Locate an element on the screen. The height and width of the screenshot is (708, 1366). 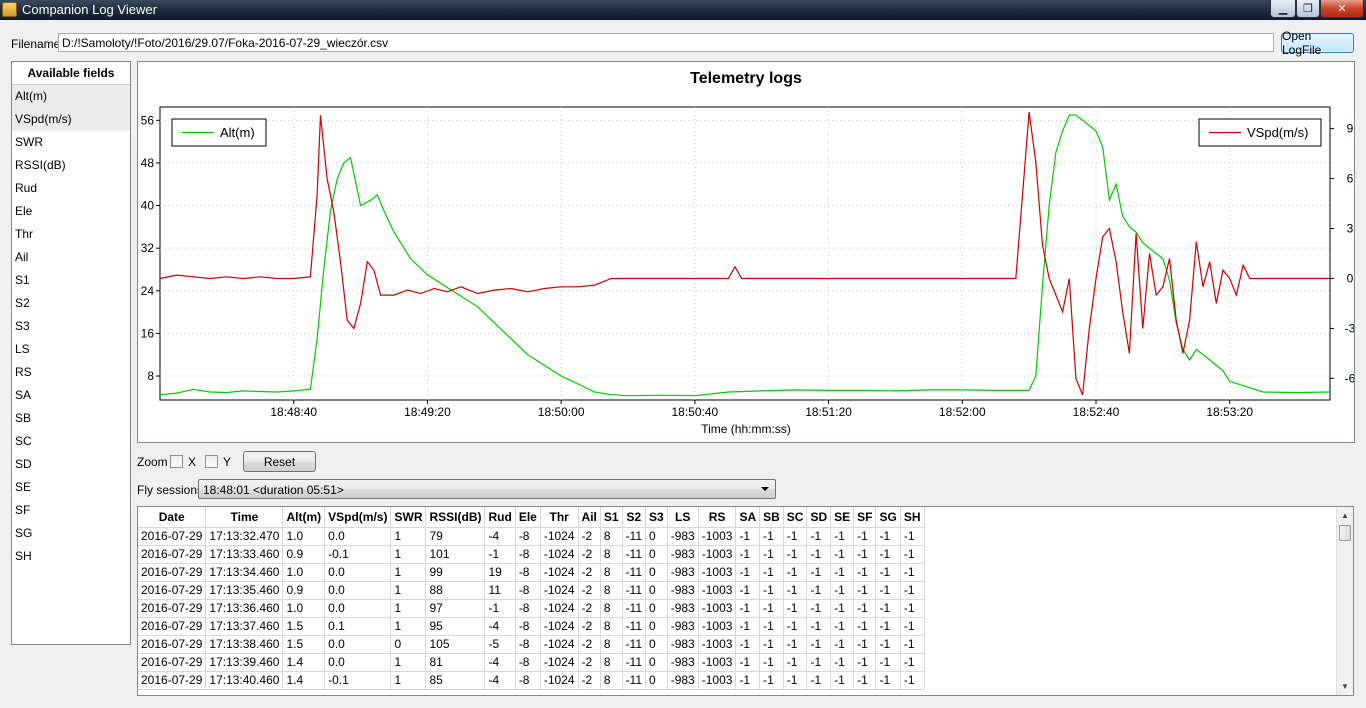
column-header: RS is located at coordinates (717, 517).